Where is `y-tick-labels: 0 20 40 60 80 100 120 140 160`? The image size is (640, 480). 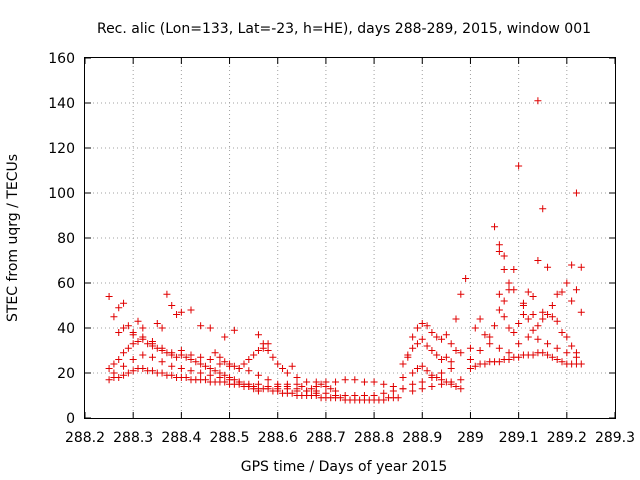
y-tick-labels: 0 20 40 60 80 100 120 140 160 is located at coordinates (61, 239).